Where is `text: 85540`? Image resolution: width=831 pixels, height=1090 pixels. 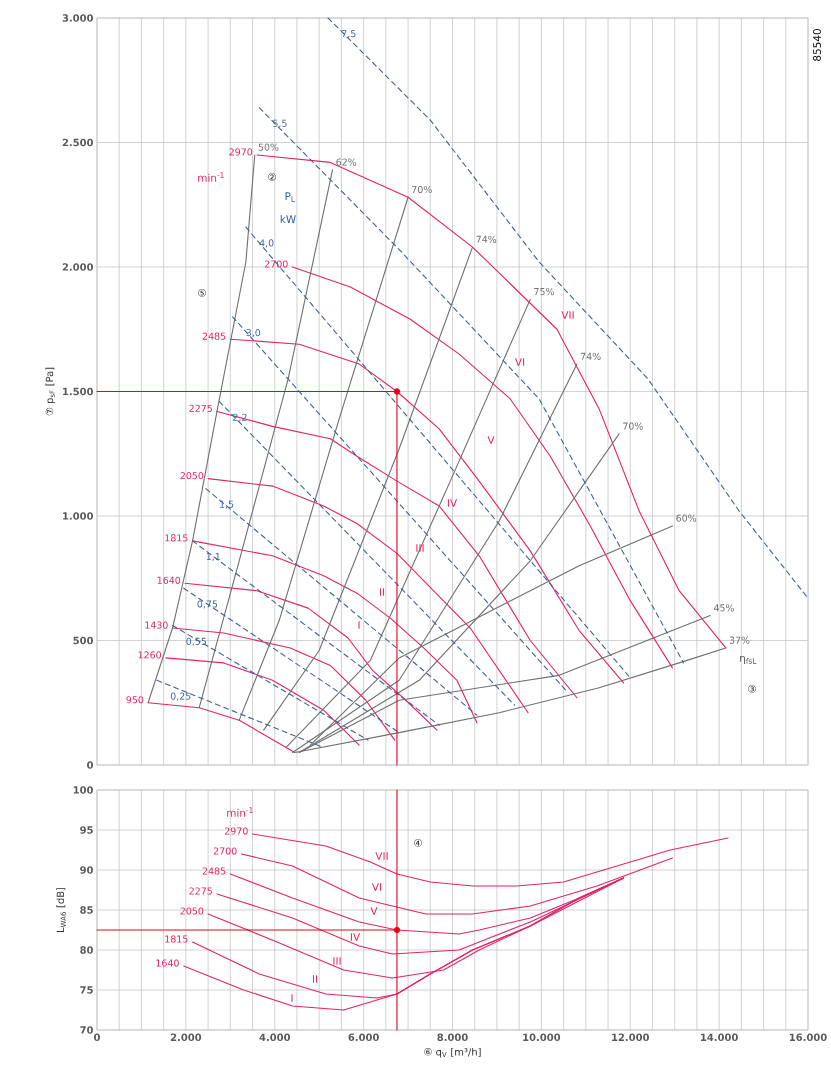
text: 85540 is located at coordinates (817, 45).